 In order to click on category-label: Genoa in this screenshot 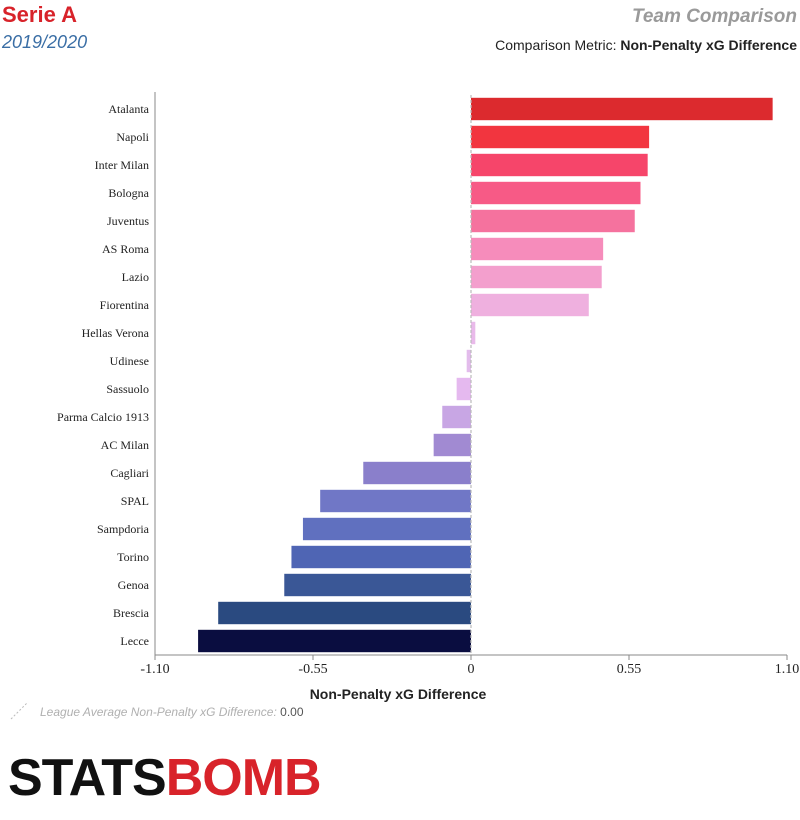, I will do `click(134, 585)`.